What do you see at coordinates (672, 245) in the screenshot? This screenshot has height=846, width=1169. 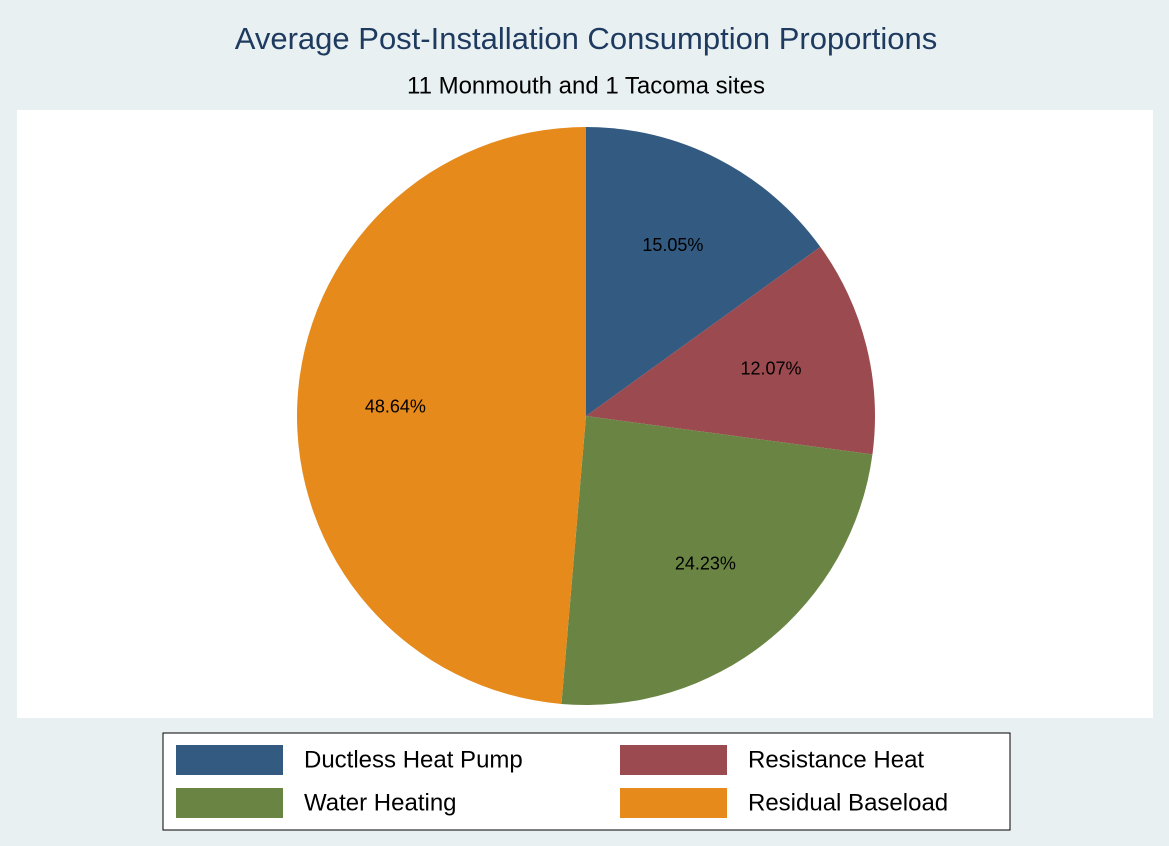 I see `slice-label: 15.05%` at bounding box center [672, 245].